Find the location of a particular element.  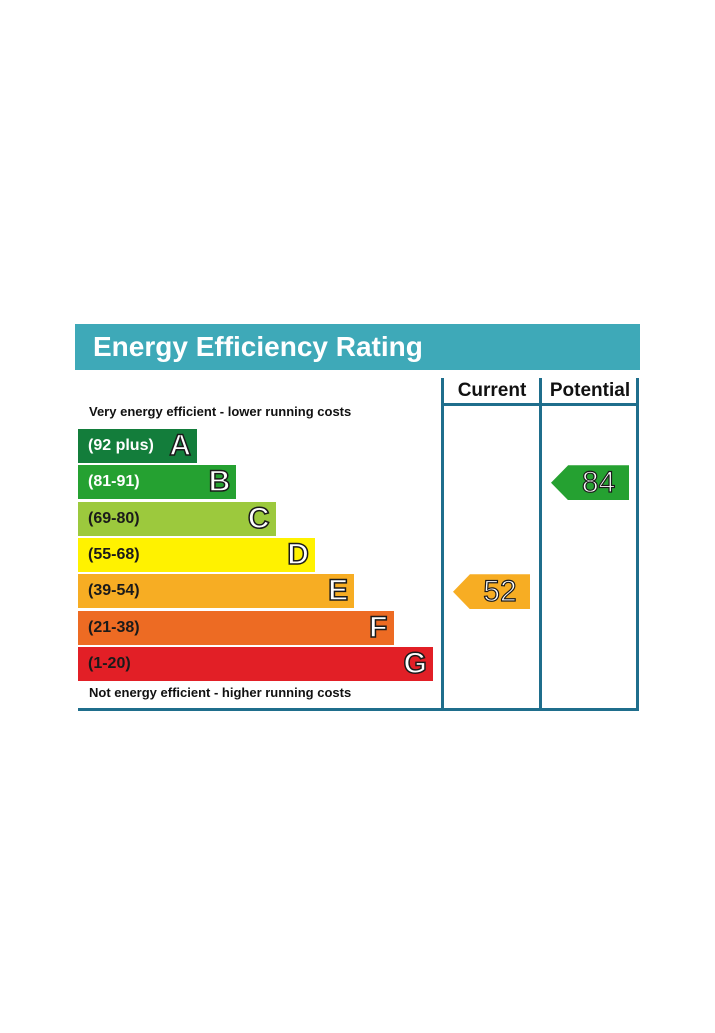

divider-left is located at coordinates (442, 544).